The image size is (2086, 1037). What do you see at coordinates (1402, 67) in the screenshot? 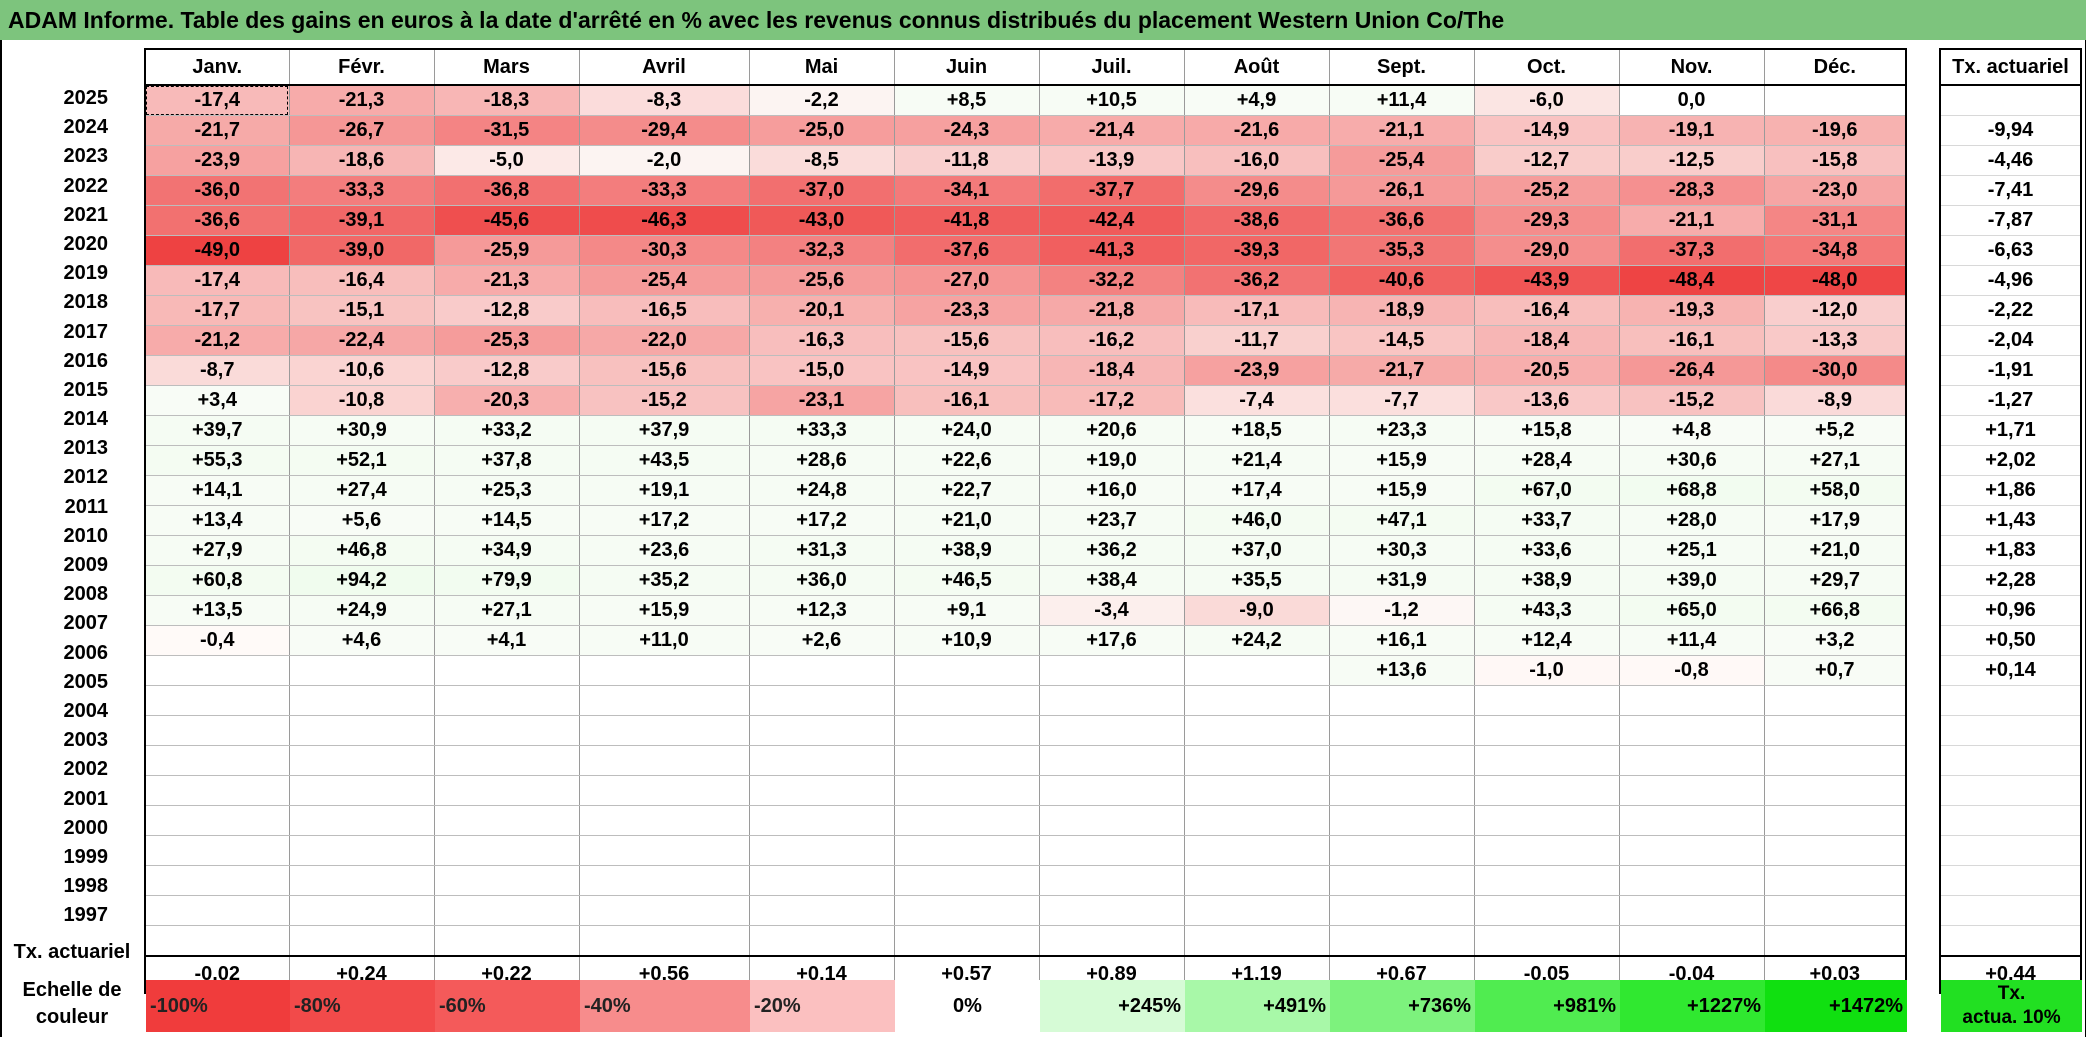
I see `month-header: Sept.` at bounding box center [1402, 67].